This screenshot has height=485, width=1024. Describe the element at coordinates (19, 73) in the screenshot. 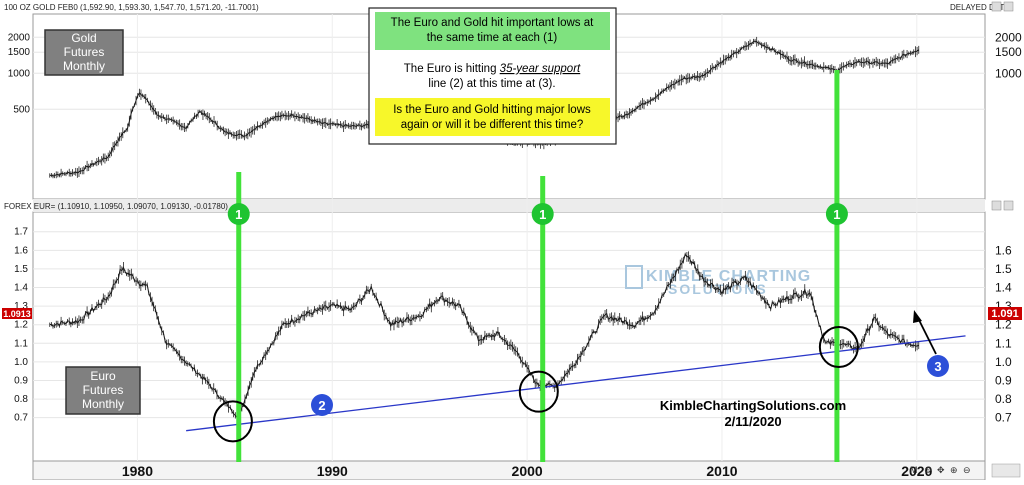

I see `gold-ytick-left: 1000` at that location.